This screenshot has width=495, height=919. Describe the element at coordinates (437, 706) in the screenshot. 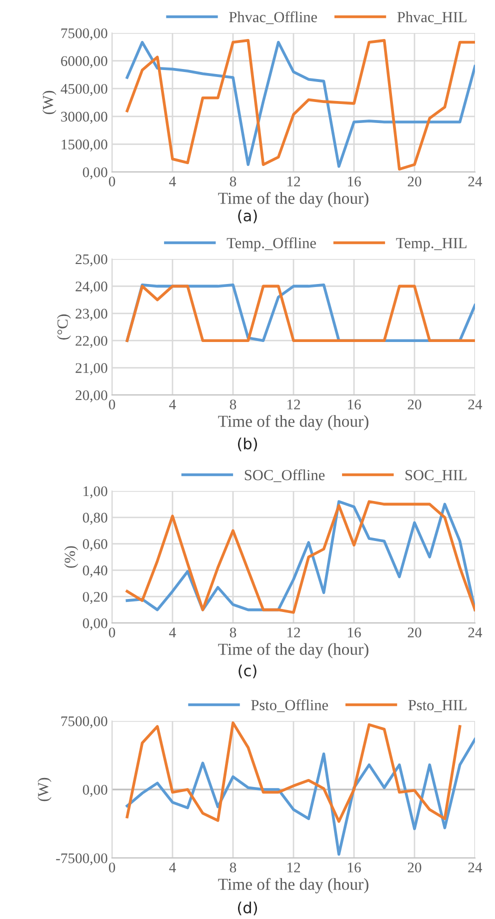

I see `legend-label: Psto_HIL` at that location.